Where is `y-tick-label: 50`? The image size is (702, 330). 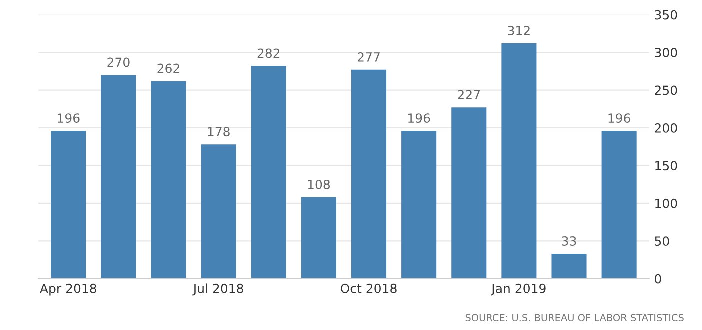 y-tick-label: 50 is located at coordinates (662, 241).